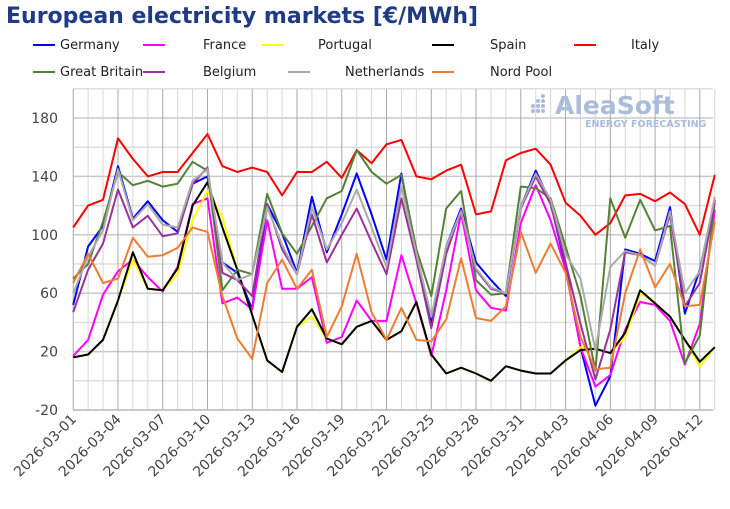 This screenshot has width=730, height=509. Describe the element at coordinates (44, 119) in the screenshot. I see `y-tick-label: 180` at that location.